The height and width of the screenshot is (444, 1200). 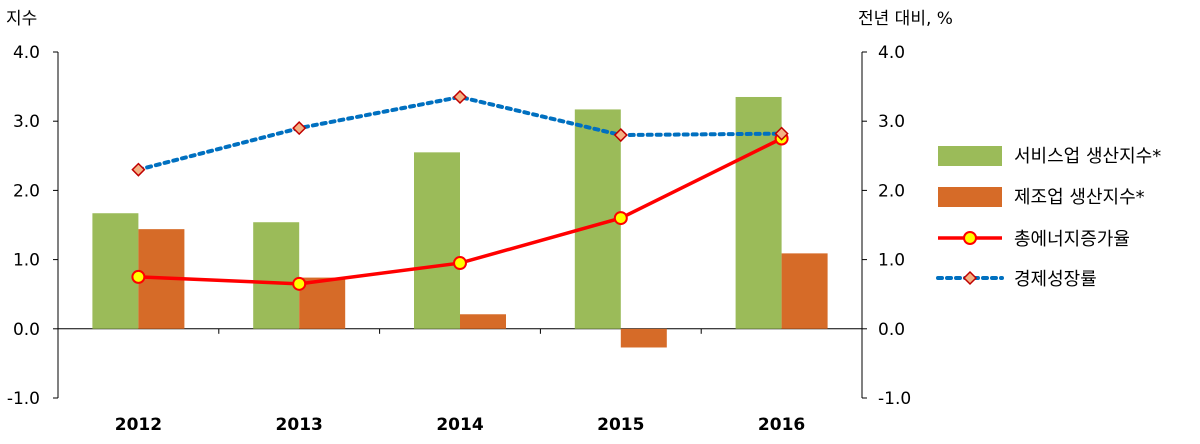 What do you see at coordinates (138, 425) in the screenshot?
I see `x-tick-label: 2012` at bounding box center [138, 425].